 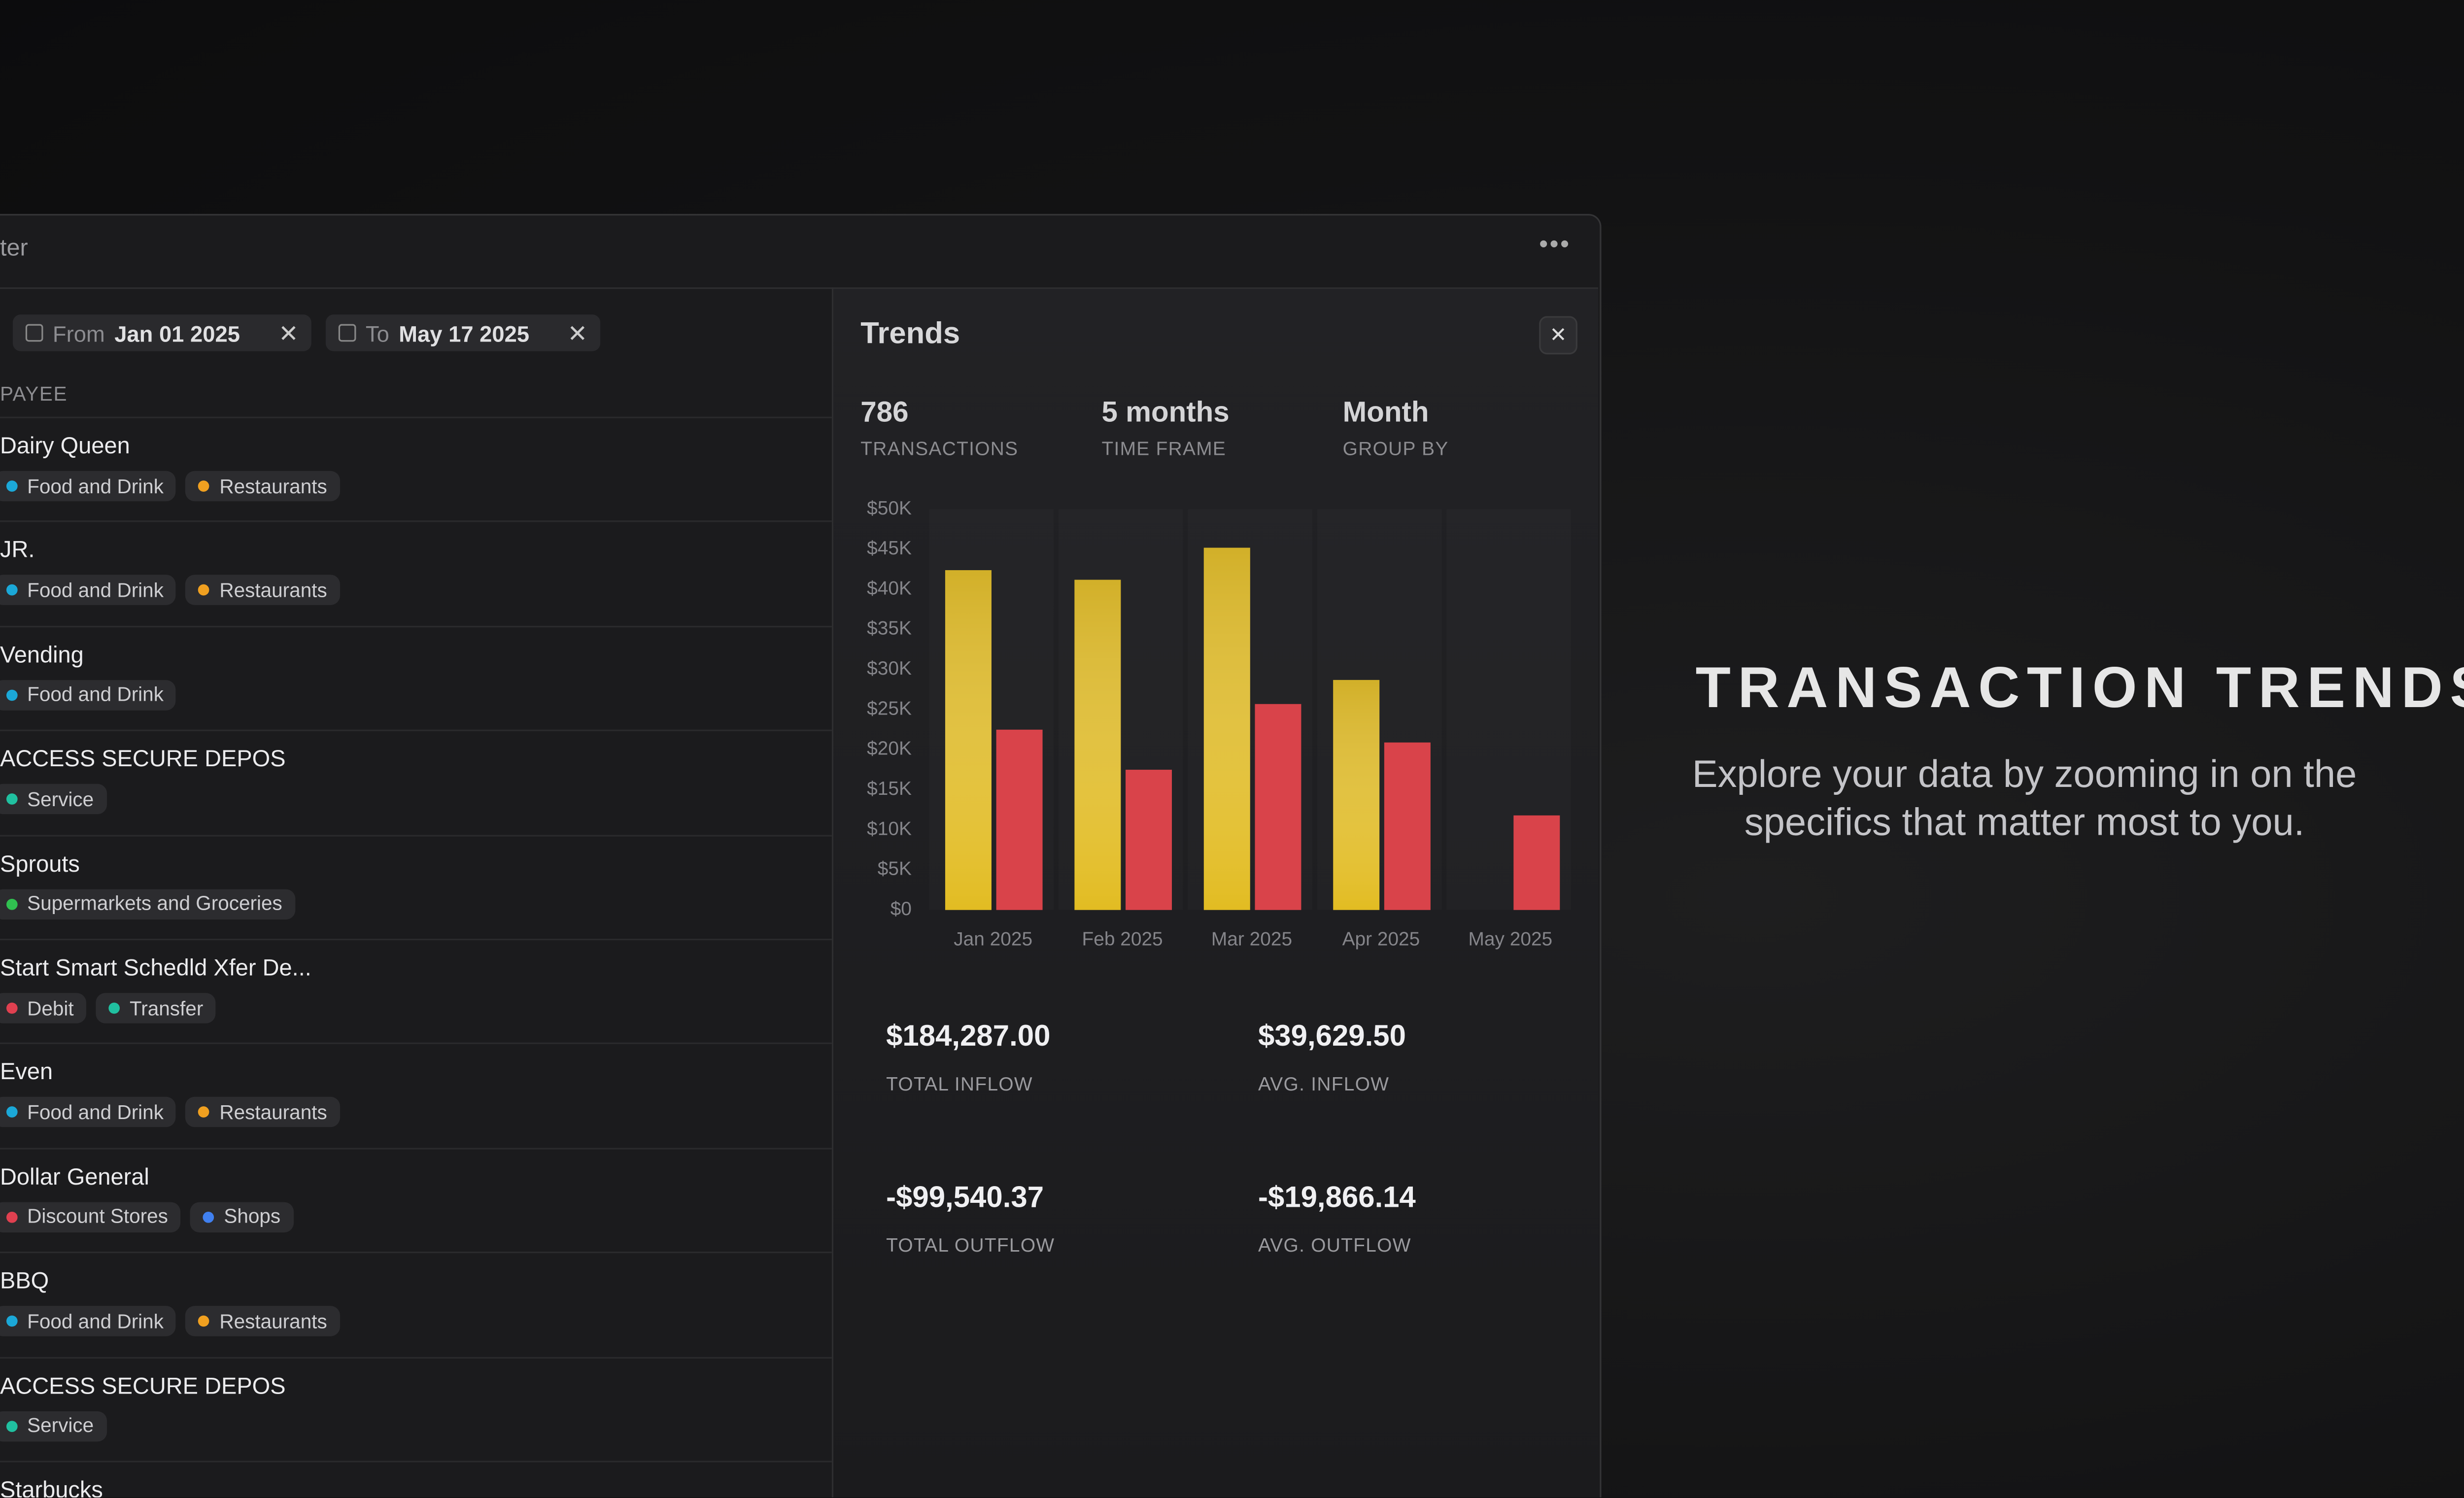 What do you see at coordinates (74, 1178) in the screenshot?
I see `payee-name: Dollar General` at bounding box center [74, 1178].